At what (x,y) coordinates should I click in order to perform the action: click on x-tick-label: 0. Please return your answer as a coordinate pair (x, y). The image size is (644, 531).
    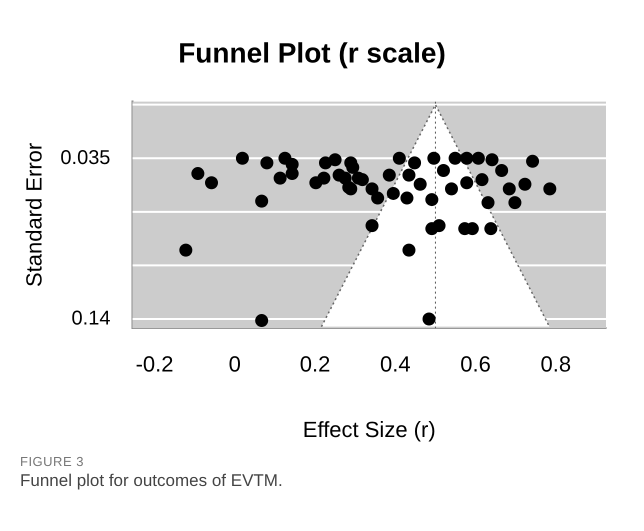
    Looking at the image, I should click on (234, 363).